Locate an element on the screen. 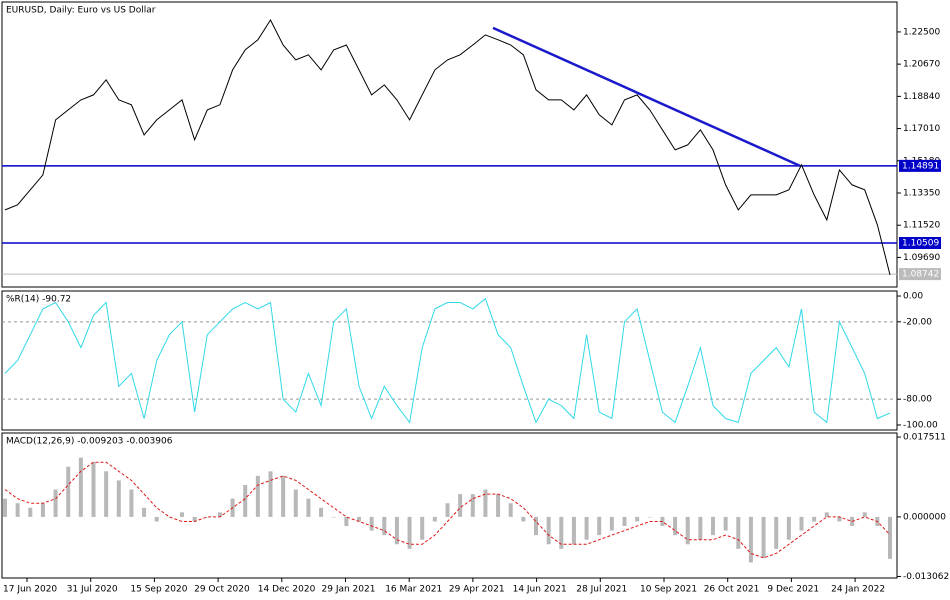  y-tick-label: 1.18840 is located at coordinates (921, 97).